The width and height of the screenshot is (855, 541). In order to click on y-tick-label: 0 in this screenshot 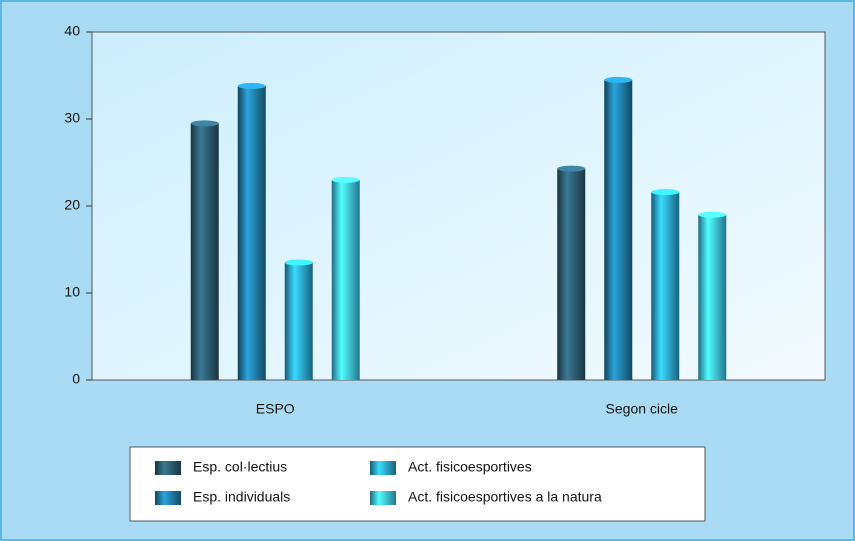, I will do `click(76, 379)`.